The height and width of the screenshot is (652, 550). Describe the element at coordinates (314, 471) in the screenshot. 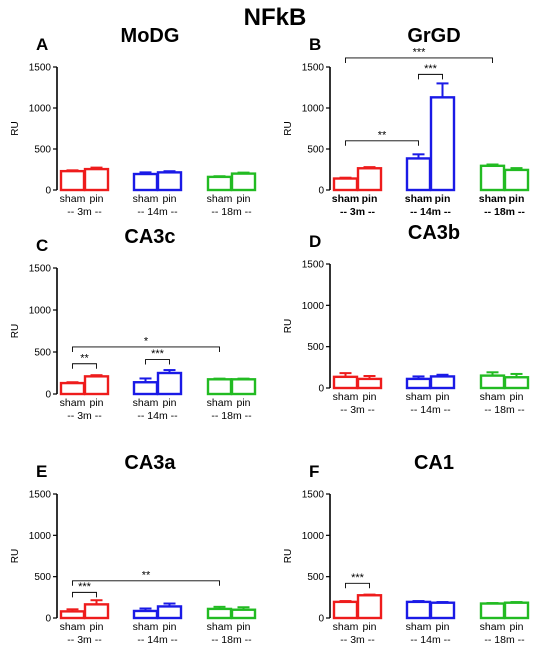

I see `panel-letter: F` at that location.